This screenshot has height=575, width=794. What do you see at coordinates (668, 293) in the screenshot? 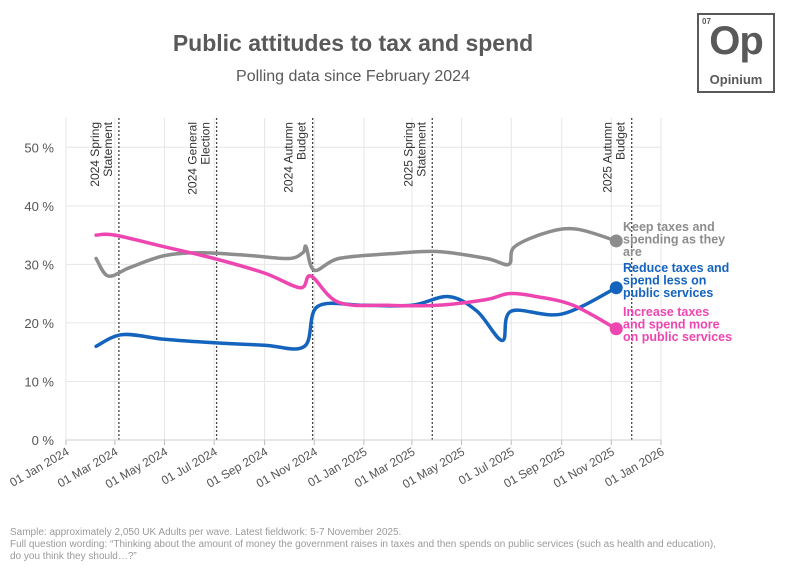
I see `series-label: public services` at bounding box center [668, 293].